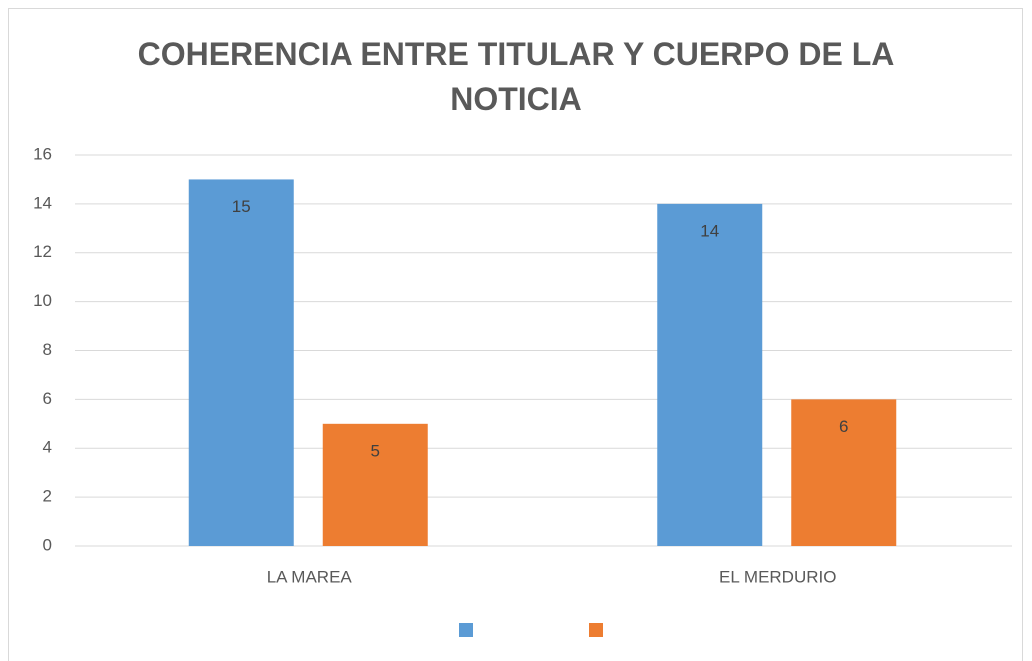  I want to click on data-label: 14, so click(709, 230).